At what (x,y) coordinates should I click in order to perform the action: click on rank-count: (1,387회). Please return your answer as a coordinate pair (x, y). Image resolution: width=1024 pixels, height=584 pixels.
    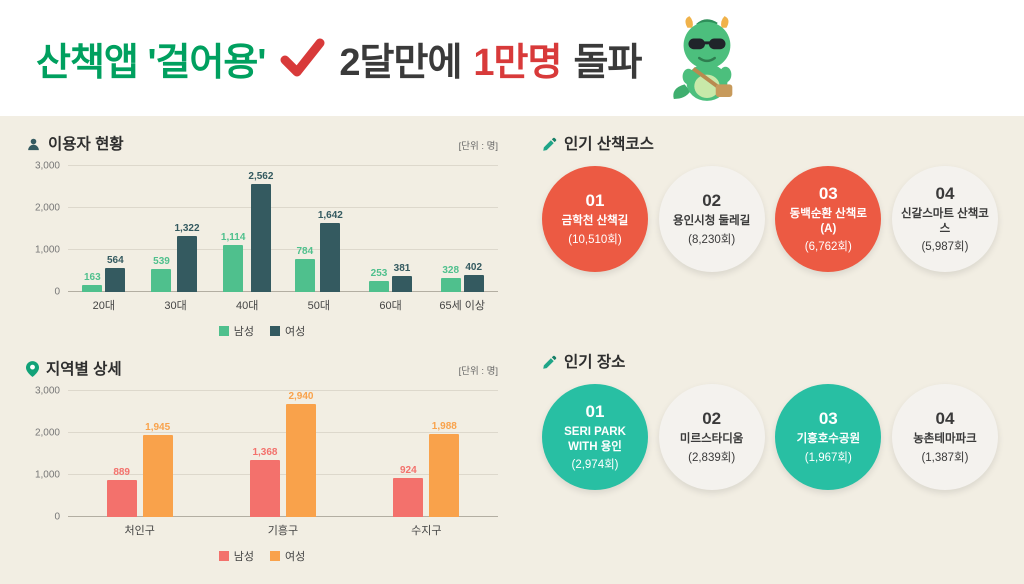
    Looking at the image, I should click on (945, 457).